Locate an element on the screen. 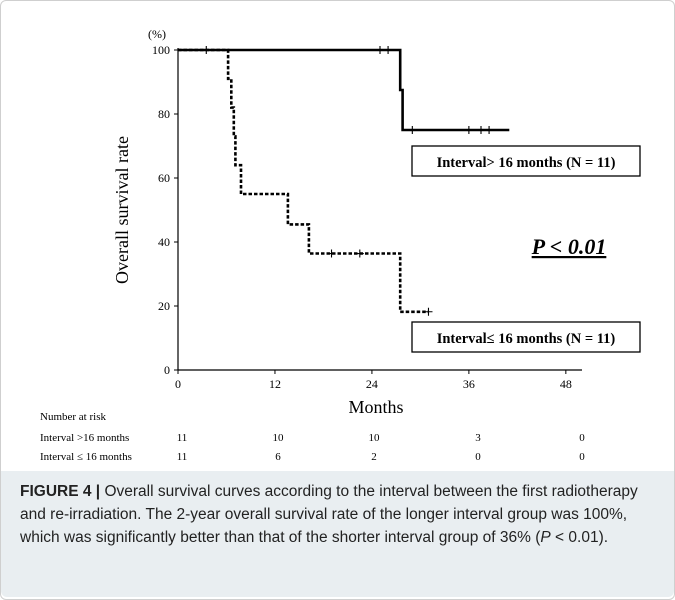 The image size is (675, 600). caption-p-italic: P is located at coordinates (545, 537).